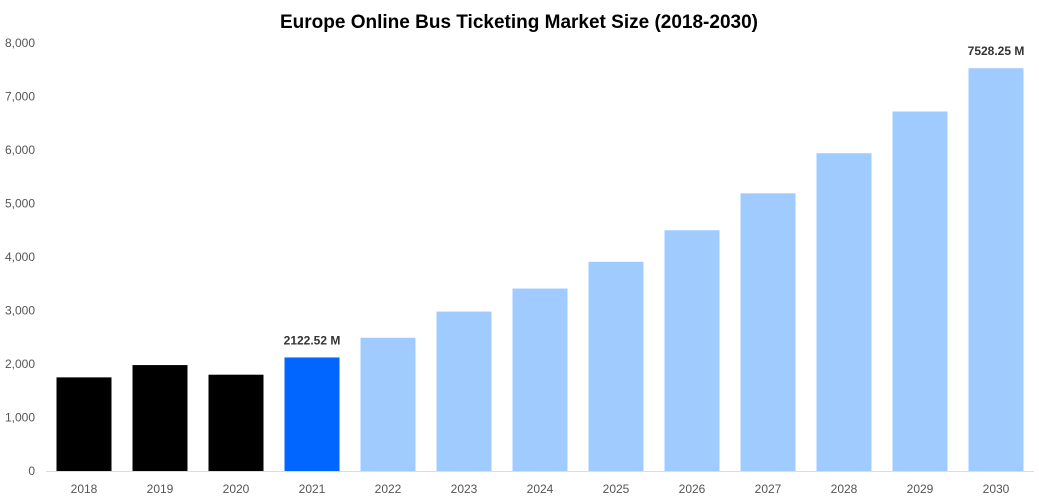  Describe the element at coordinates (920, 291) in the screenshot. I see `bar-2029` at that location.